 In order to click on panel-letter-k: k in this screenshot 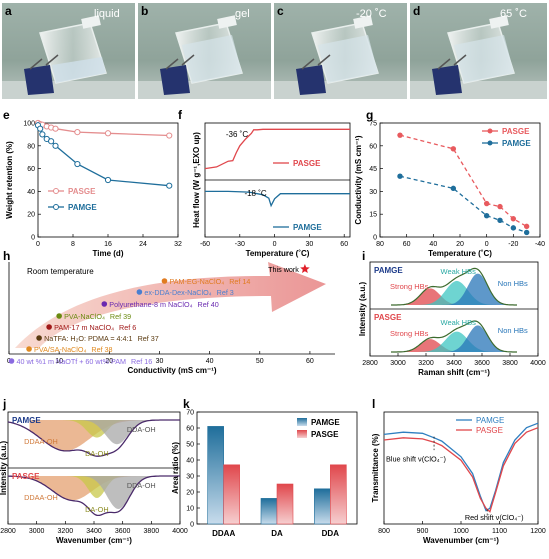, I will do `click(186, 404)`.